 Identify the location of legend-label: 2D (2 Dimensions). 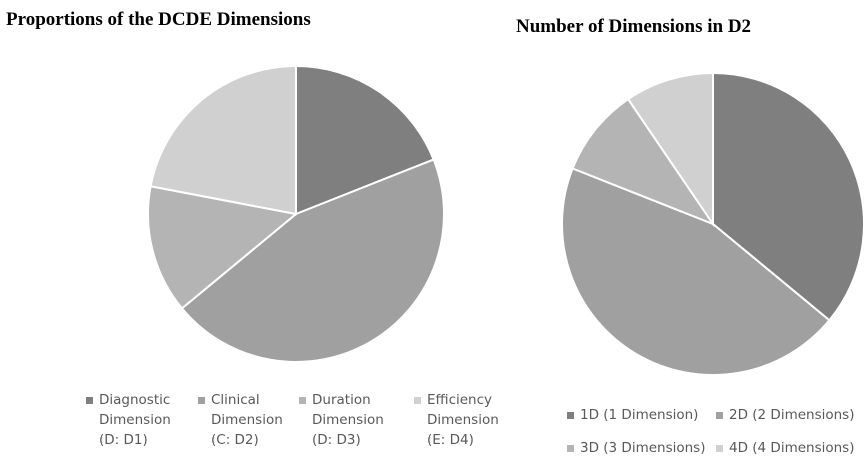
(792, 415).